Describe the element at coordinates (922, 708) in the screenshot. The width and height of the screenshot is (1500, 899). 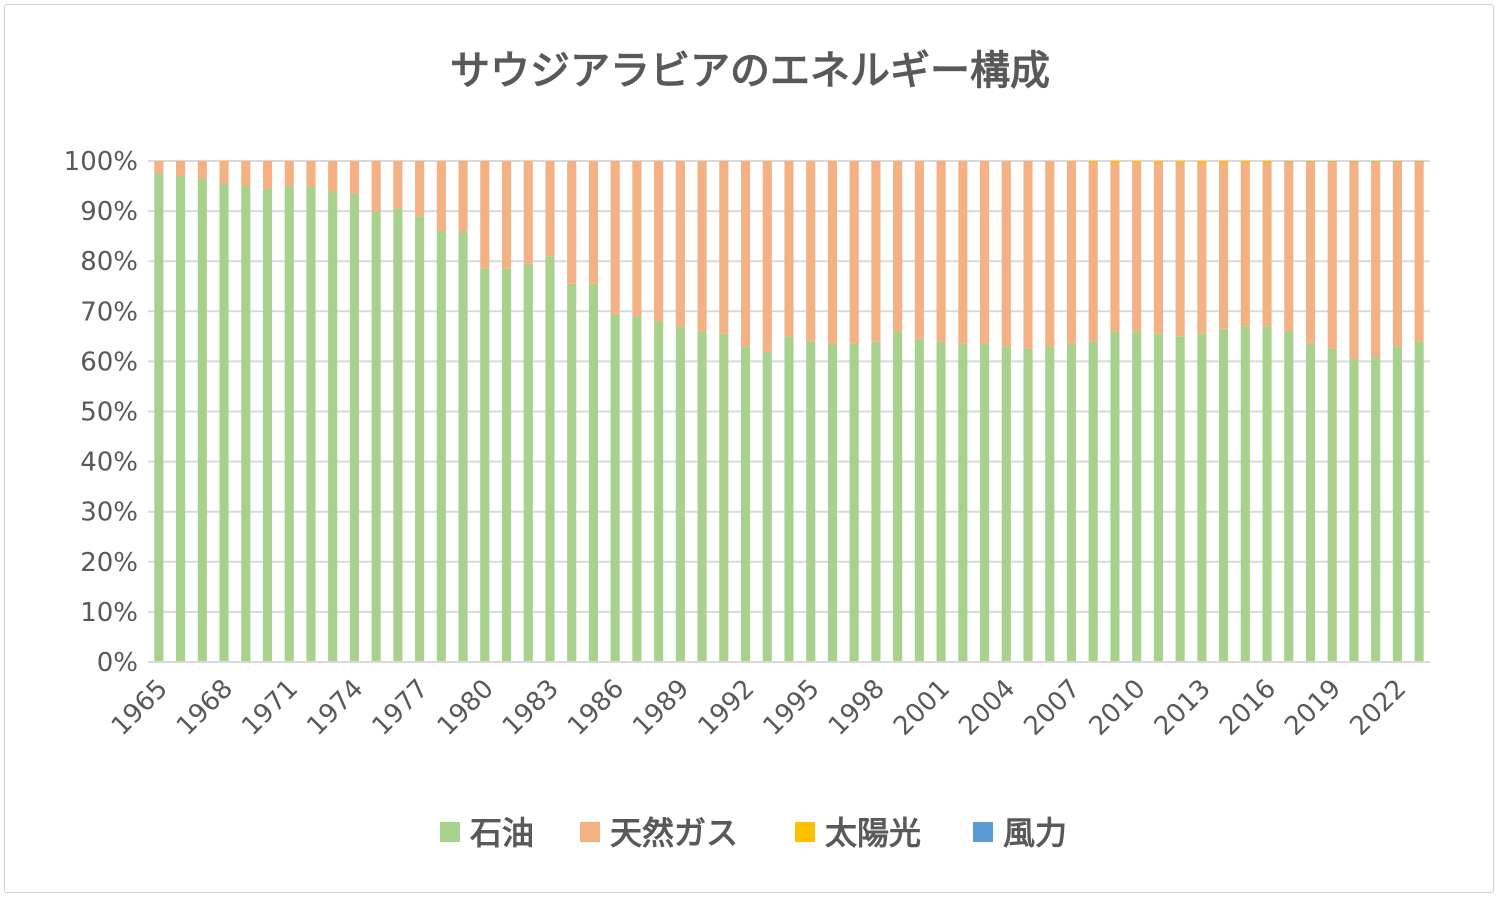
I see `x-tick-label: 2001` at that location.